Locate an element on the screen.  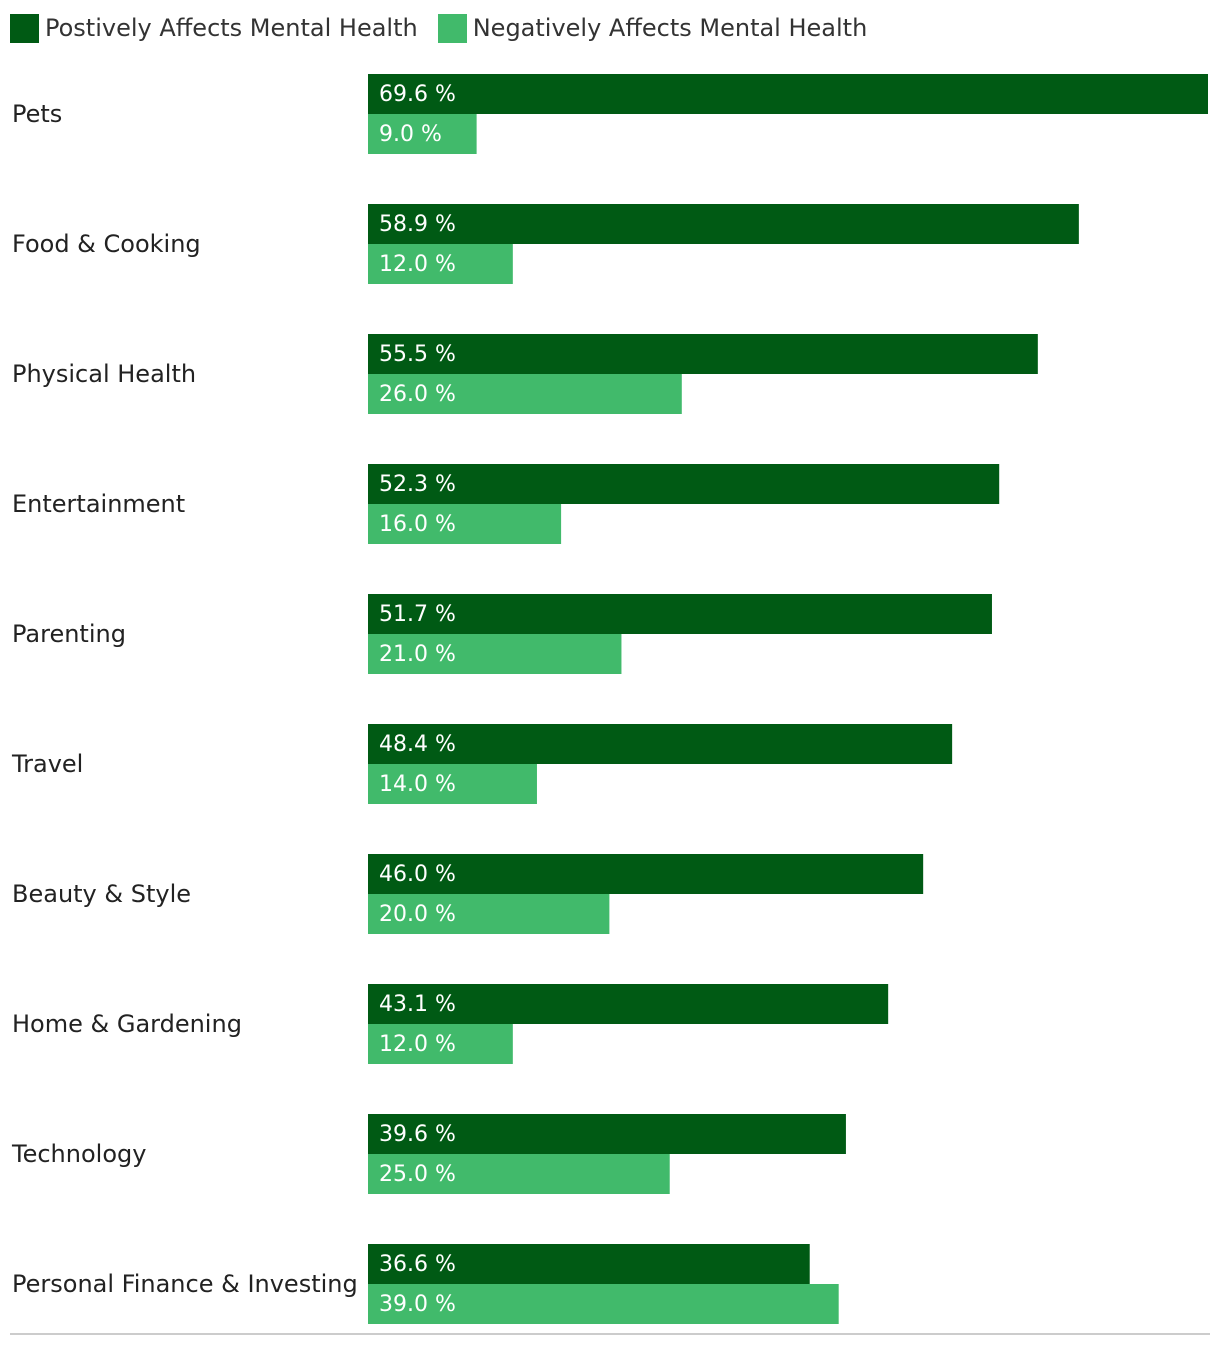
category-group: Parenting 51.7 % 21.0 % is located at coordinates (502, 634).